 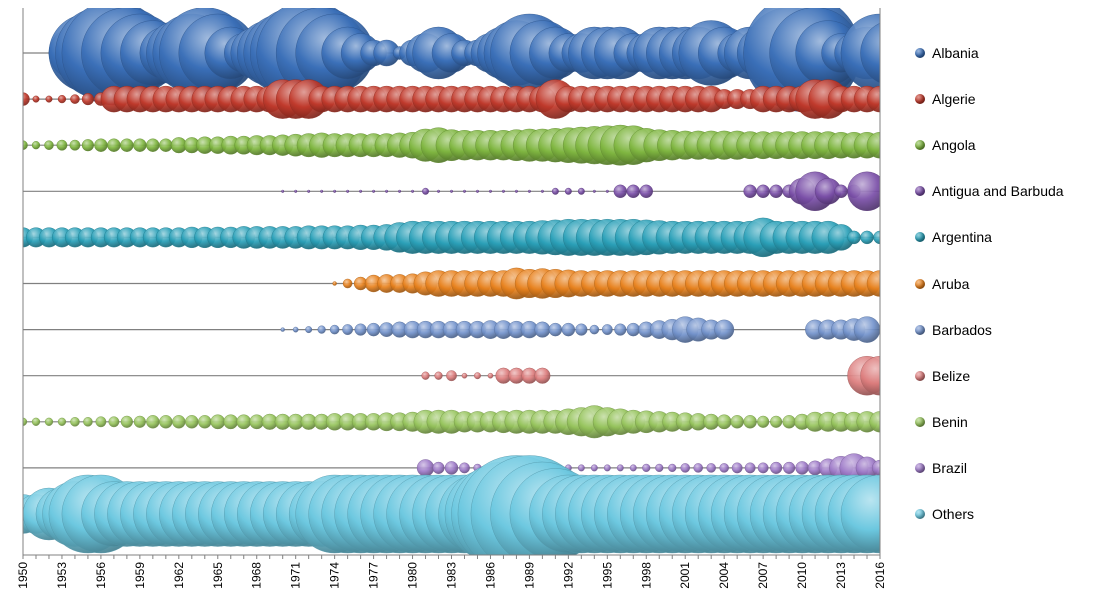 I want to click on x-tick-label: 1971, so click(x=296, y=575).